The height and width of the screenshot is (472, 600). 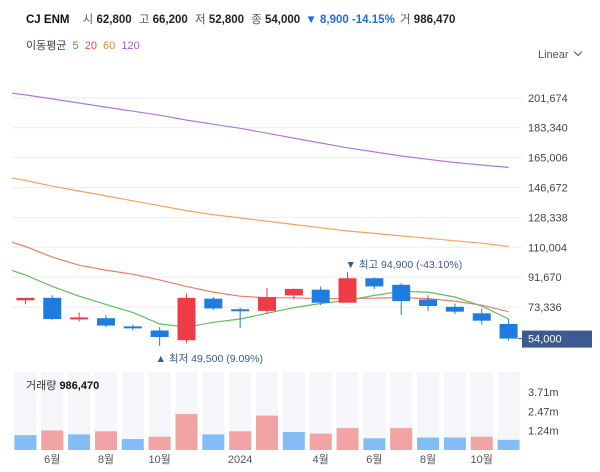 I want to click on close-label: 종, so click(x=256, y=20).